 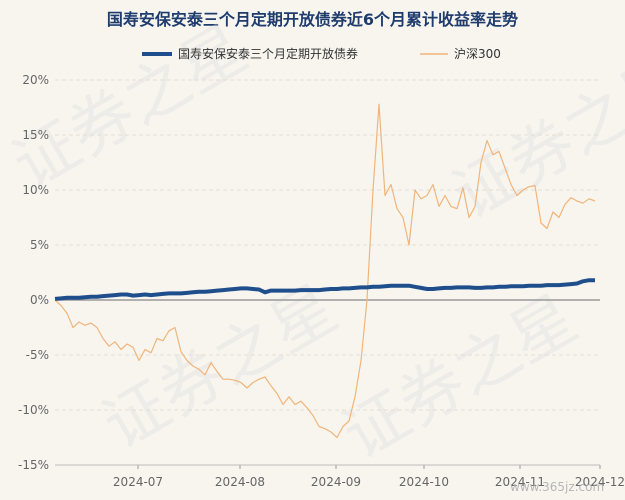 What do you see at coordinates (240, 482) in the screenshot?
I see `x-tick-label: 2024-08` at bounding box center [240, 482].